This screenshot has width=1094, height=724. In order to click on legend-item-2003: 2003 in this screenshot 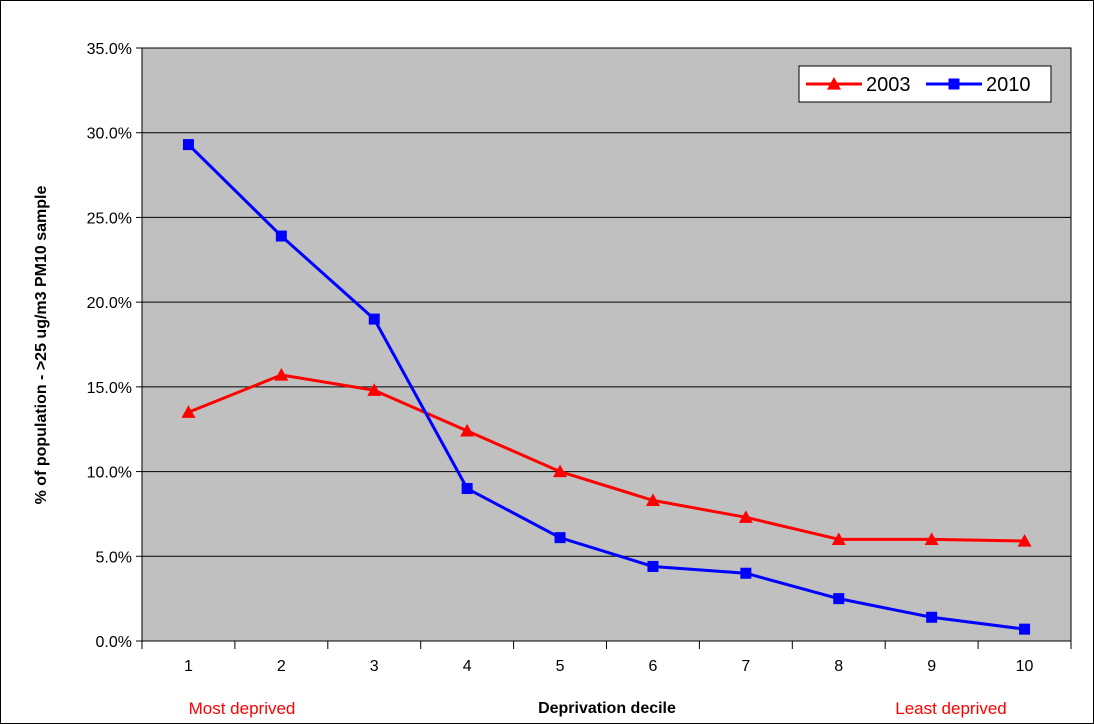, I will do `click(858, 85)`.